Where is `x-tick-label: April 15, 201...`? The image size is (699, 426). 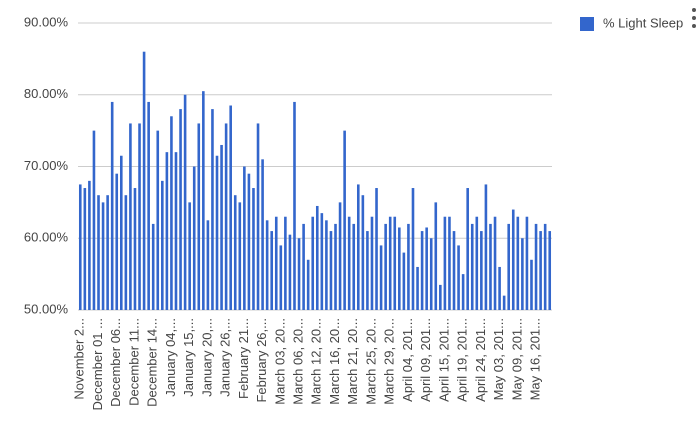
x-tick-label: April 15, 201... is located at coordinates (443, 360).